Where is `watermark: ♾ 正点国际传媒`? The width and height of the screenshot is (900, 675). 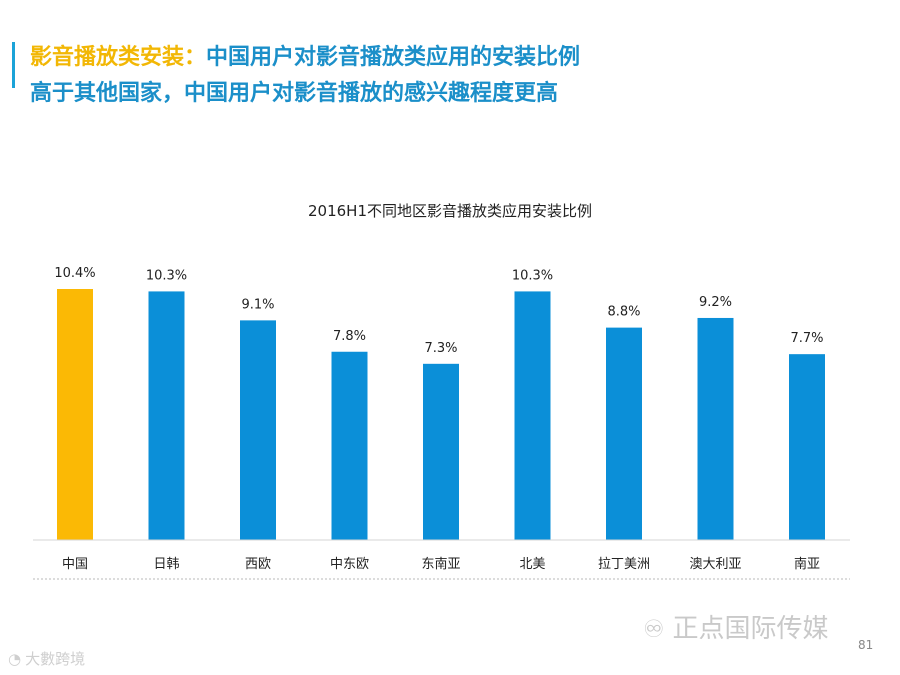 watermark: ♾ 正点国际传媒 is located at coordinates (736, 626).